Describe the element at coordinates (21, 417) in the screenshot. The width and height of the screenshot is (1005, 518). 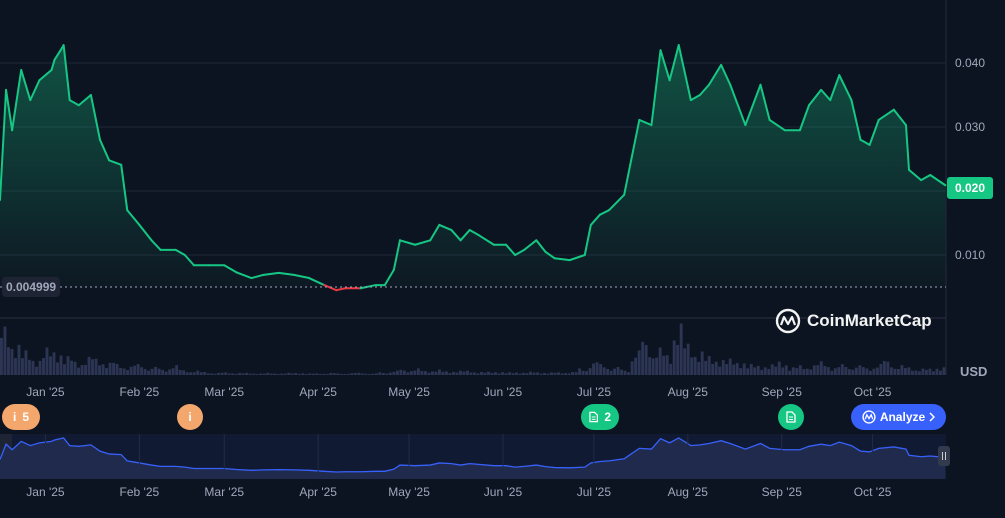
I see `event-marker-info: i 5` at that location.